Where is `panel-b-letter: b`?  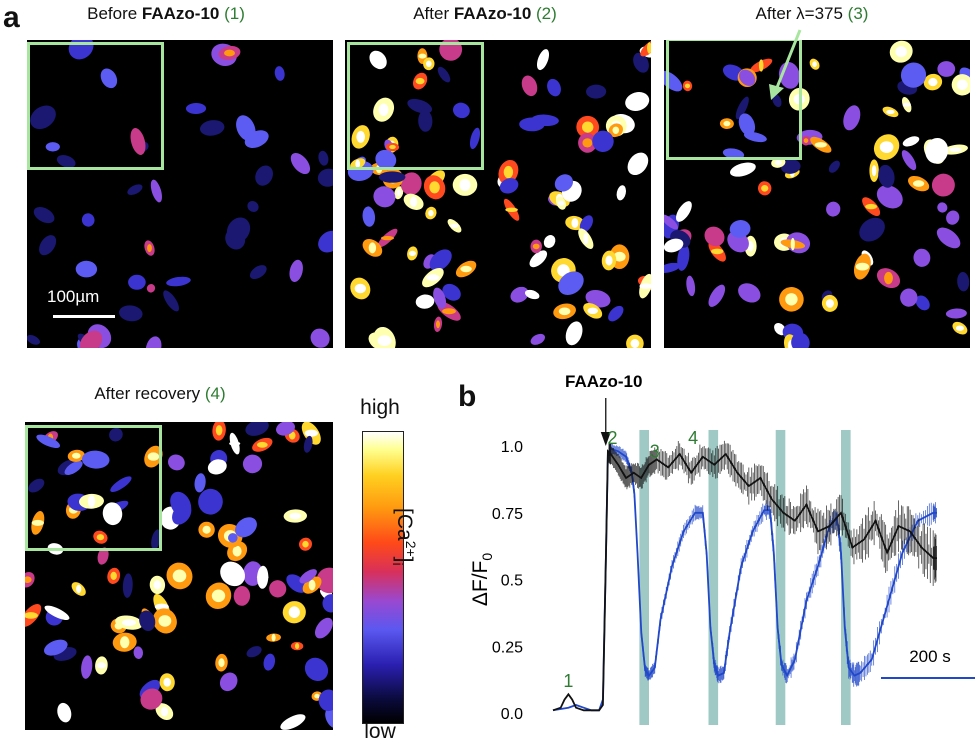 panel-b-letter: b is located at coordinates (467, 396).